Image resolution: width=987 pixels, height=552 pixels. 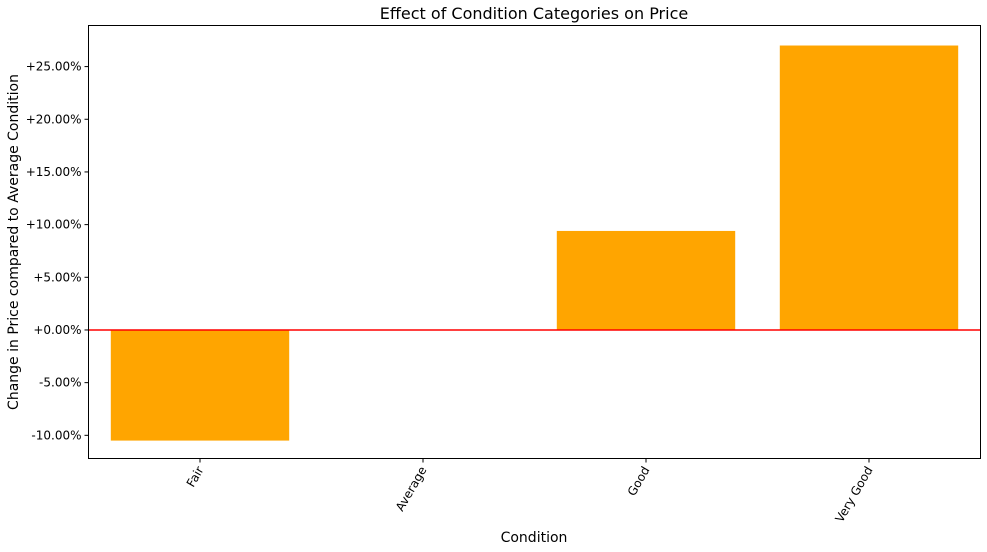 What do you see at coordinates (534, 13) in the screenshot?
I see `chart-title: Effect of Condition Categories on Price` at bounding box center [534, 13].